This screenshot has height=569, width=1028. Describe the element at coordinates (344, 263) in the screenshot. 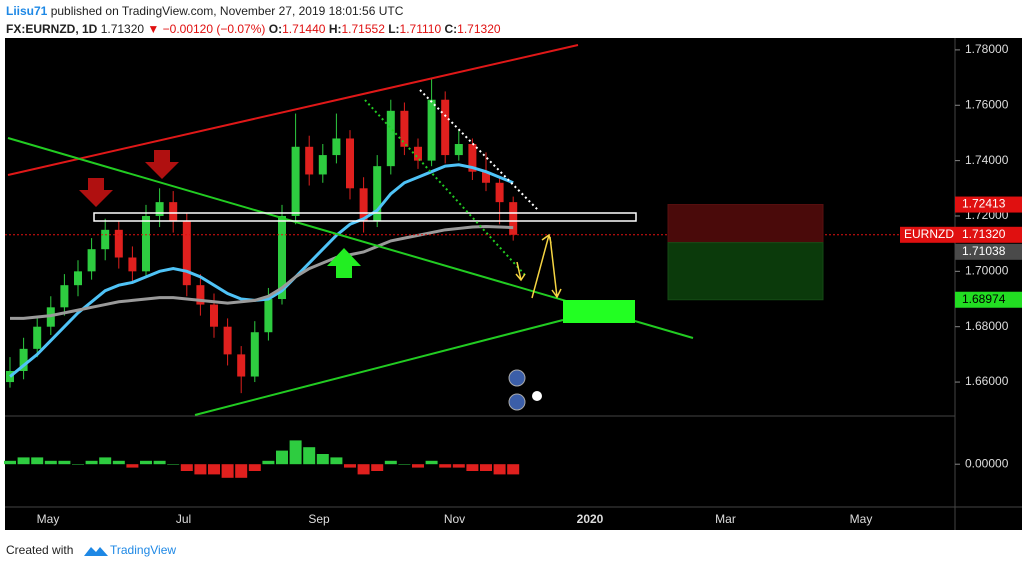

I see `arrow-up` at that location.